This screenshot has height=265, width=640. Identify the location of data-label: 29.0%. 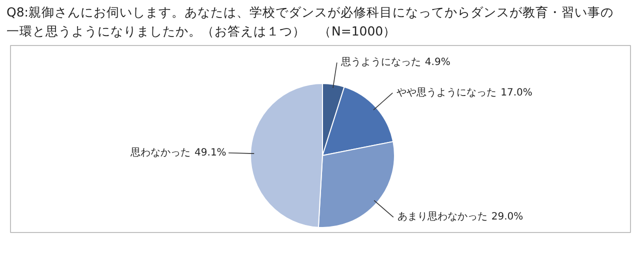
(507, 217).